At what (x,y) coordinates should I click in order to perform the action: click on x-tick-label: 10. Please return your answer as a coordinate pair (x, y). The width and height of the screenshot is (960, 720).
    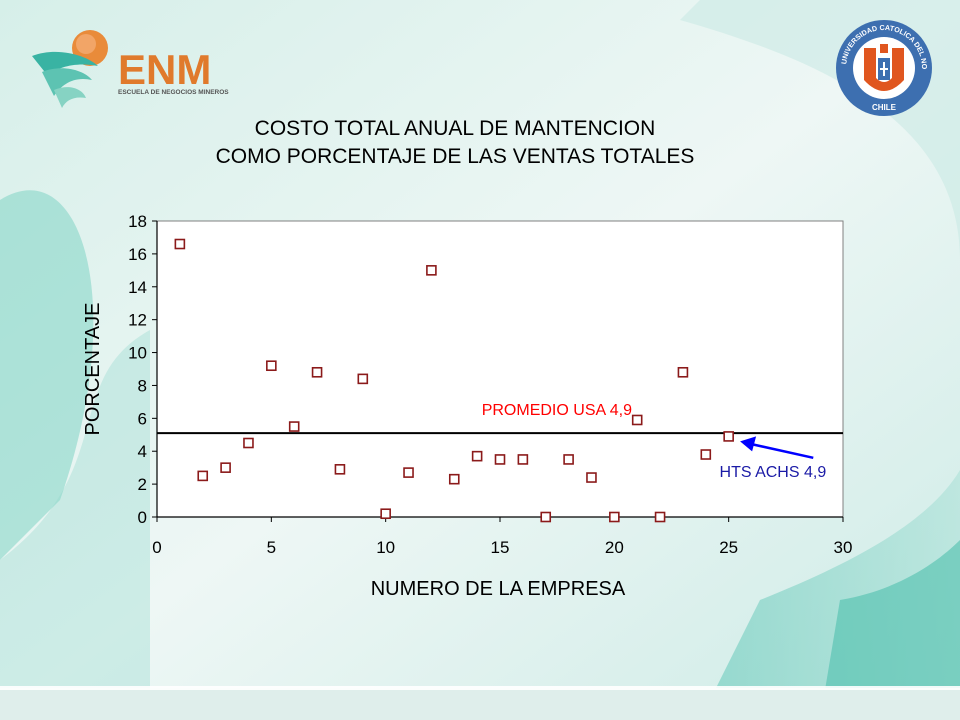
    Looking at the image, I should click on (385, 547).